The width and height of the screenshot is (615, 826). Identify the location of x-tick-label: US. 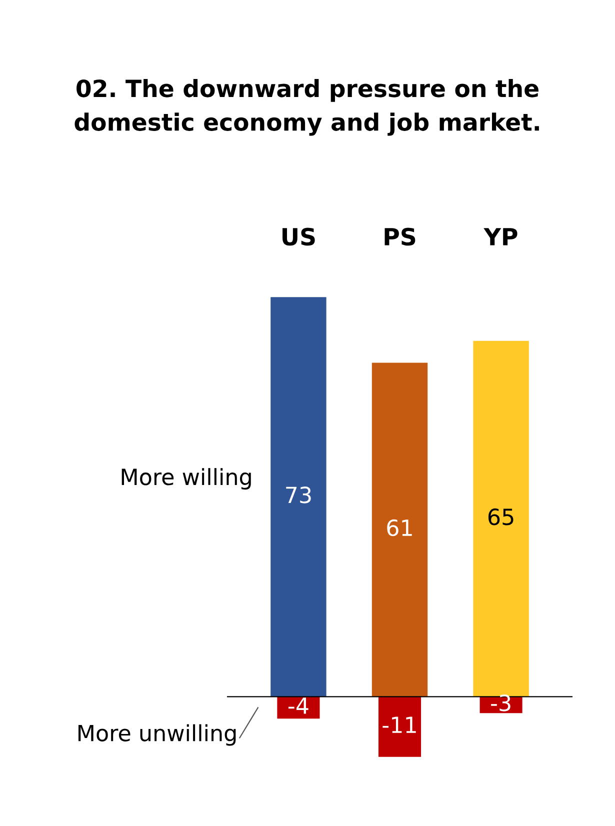
(298, 237).